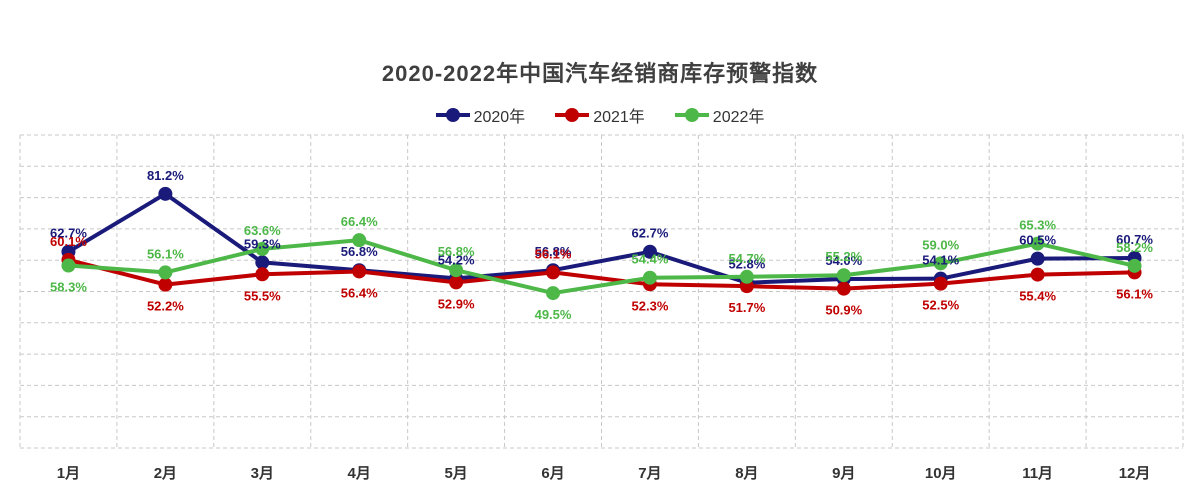 This screenshot has height=500, width=1200. I want to click on data-label: 50.9%, so click(843, 310).